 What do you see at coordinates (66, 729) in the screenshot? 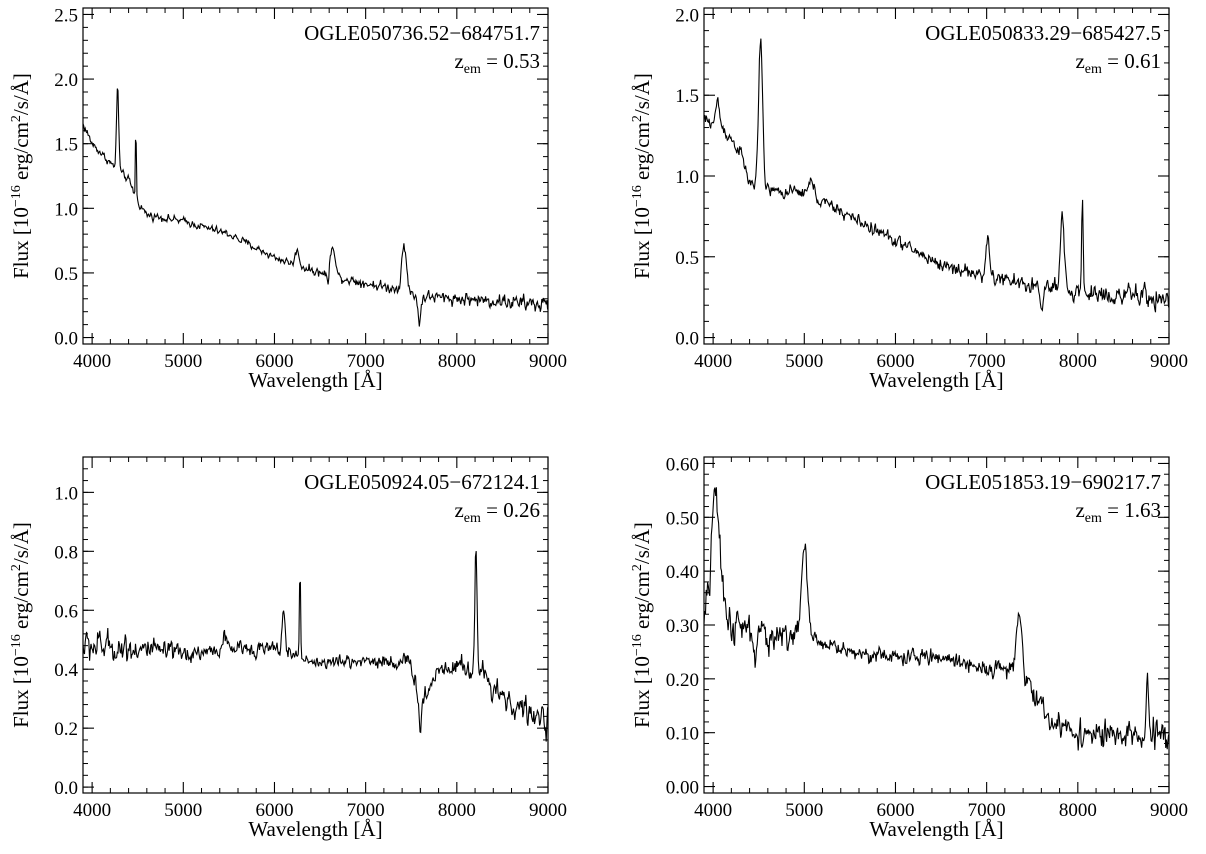
I see `y-tick-label: 0.2` at bounding box center [66, 729].